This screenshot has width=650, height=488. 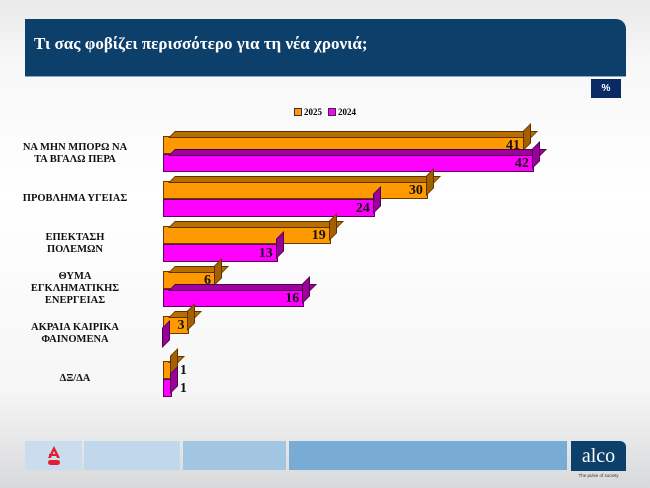 I want to click on category-label: ΝΑ ΜΗΝ ΜΠΟΡΩ ΝΑ ΤΑ ΒΓΑΛΩ ΠΕΡΑ, so click(x=75, y=154).